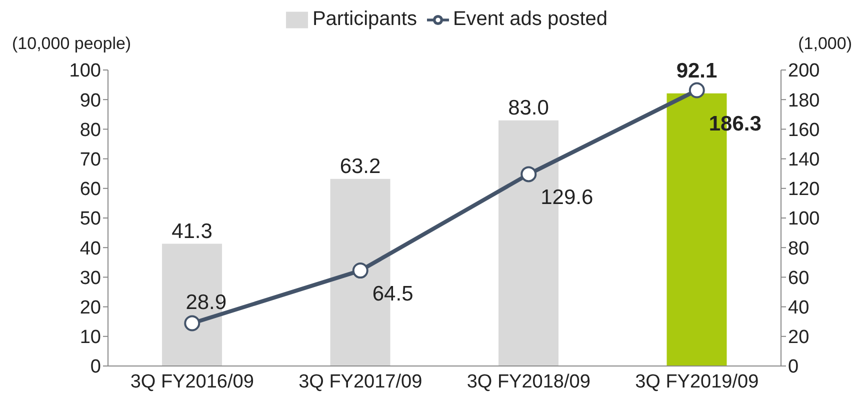 The height and width of the screenshot is (401, 864). What do you see at coordinates (804, 71) in the screenshot?
I see `y2-tick-label: 200` at bounding box center [804, 71].